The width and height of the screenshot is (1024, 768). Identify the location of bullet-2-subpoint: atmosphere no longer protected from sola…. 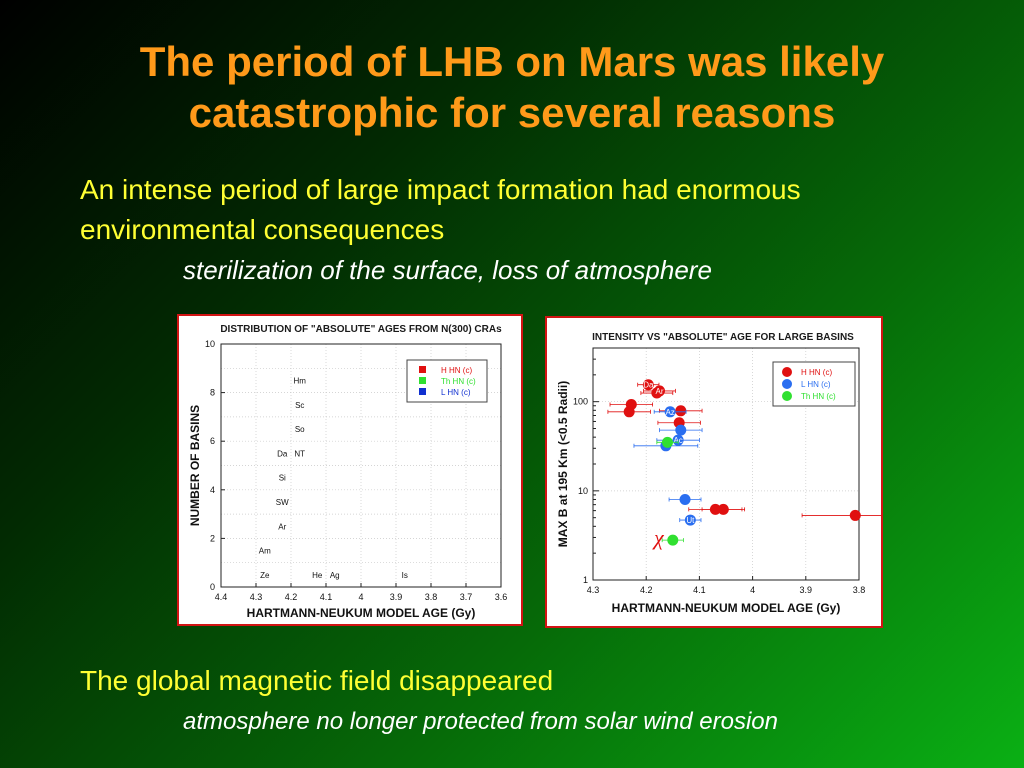
(480, 721).